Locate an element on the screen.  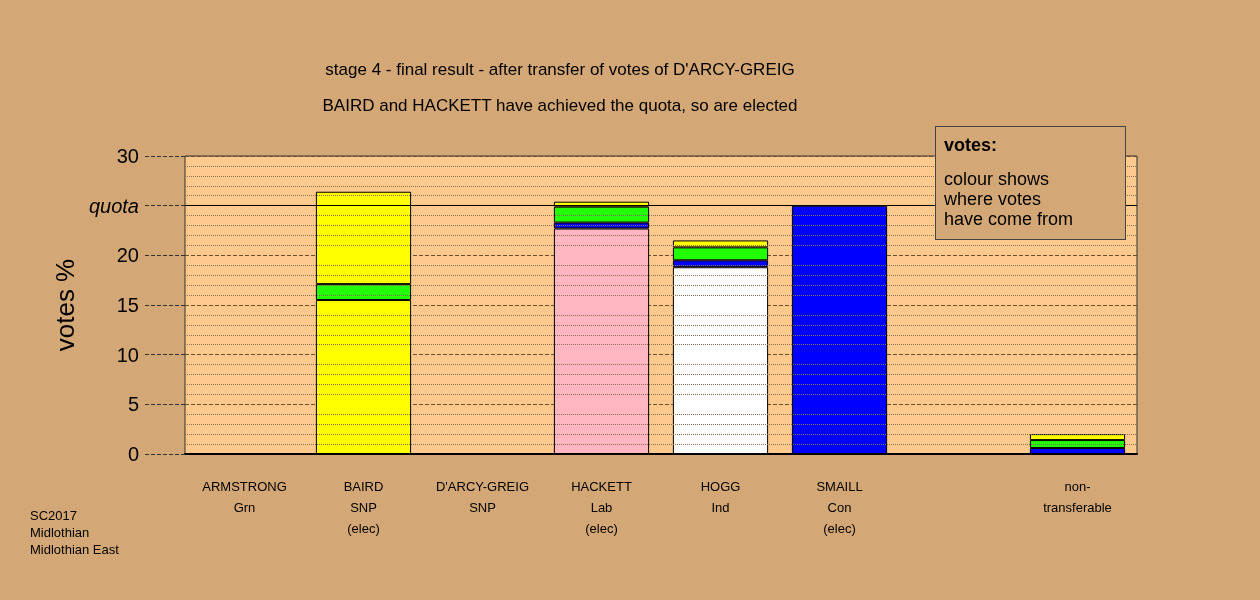
chart-title: stage 4 - final result - after transfer of votes of D'ARCY-GREIG is located at coordinates (560, 69).